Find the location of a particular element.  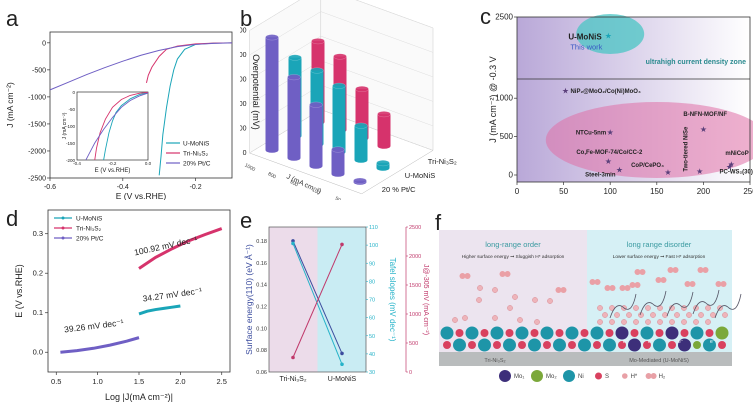

d-ytick-label: 0.1 is located at coordinates (38, 312).